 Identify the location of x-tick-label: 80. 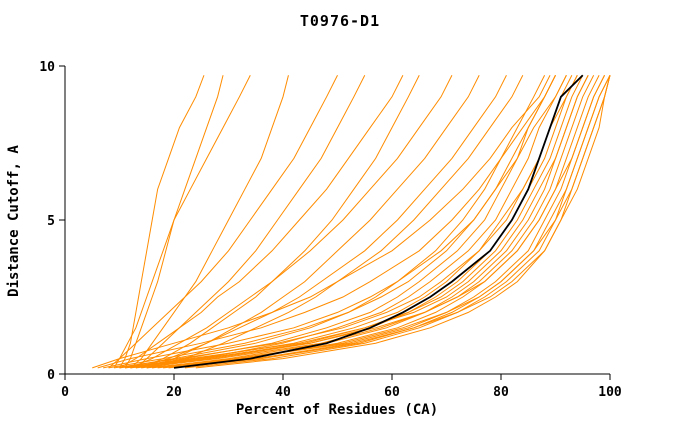
(501, 392).